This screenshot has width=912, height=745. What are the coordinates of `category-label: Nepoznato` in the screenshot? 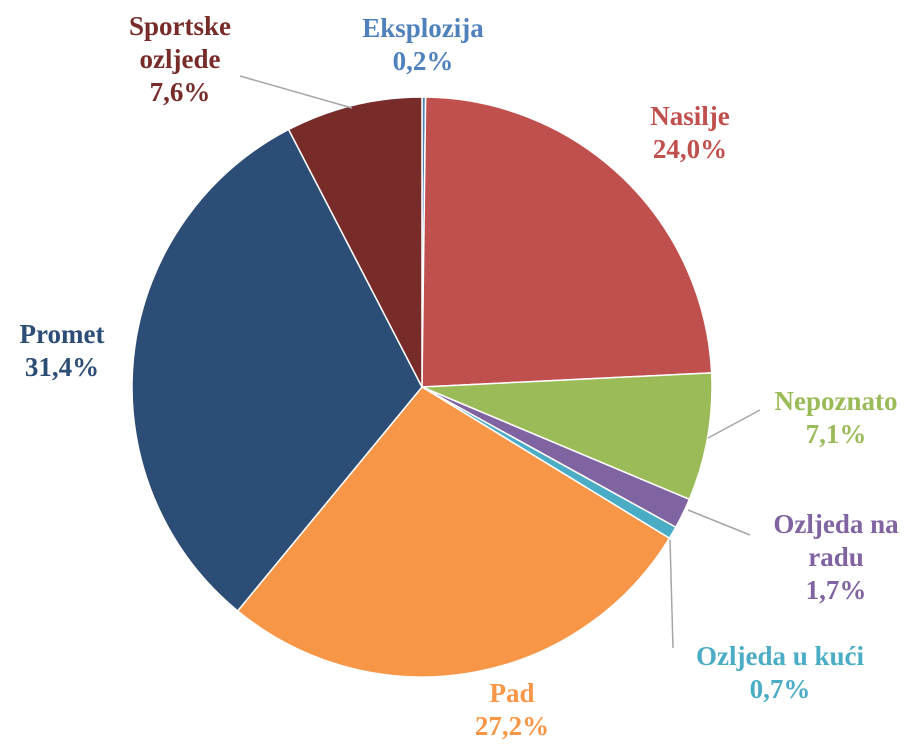 It's located at (836, 401).